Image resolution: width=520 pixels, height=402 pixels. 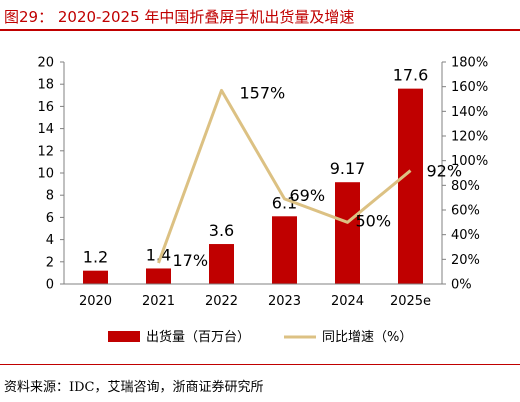 What do you see at coordinates (469, 161) in the screenshot?
I see `right-tick-label: 100%` at bounding box center [469, 161].